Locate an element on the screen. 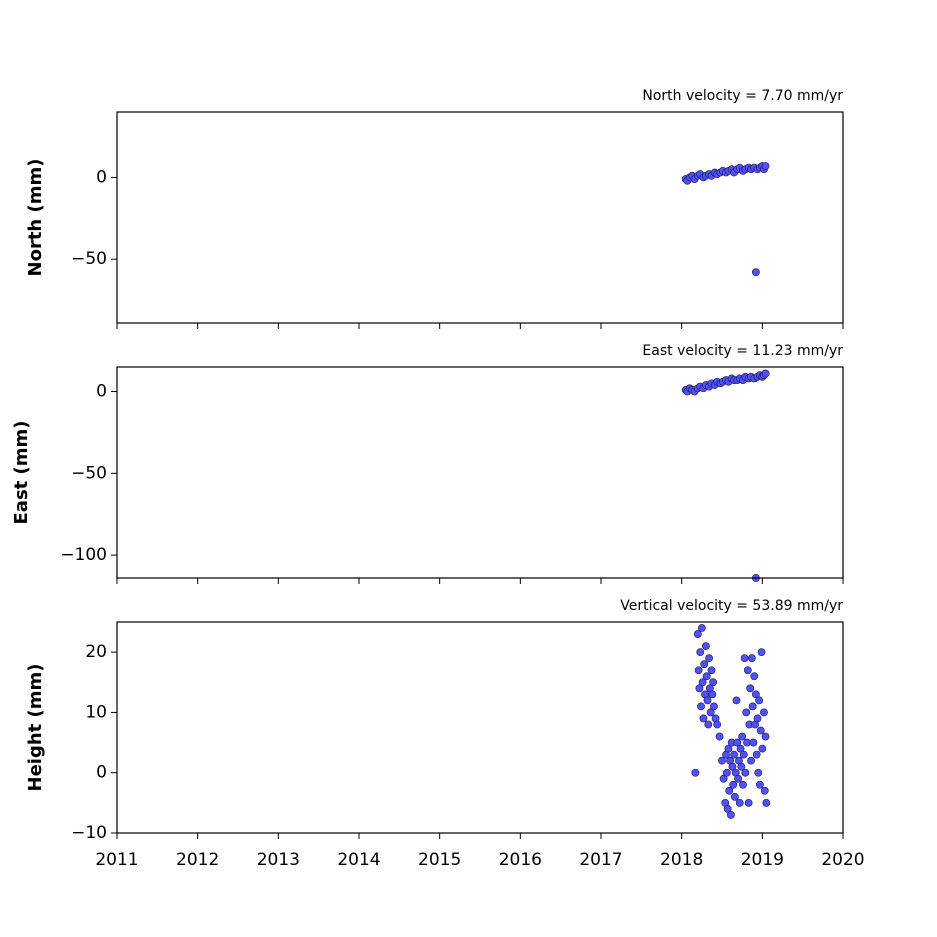 Image resolution: width=937 pixels, height=937 pixels. panel-title: North velocity = 7.70 mm/yr is located at coordinates (742, 96).